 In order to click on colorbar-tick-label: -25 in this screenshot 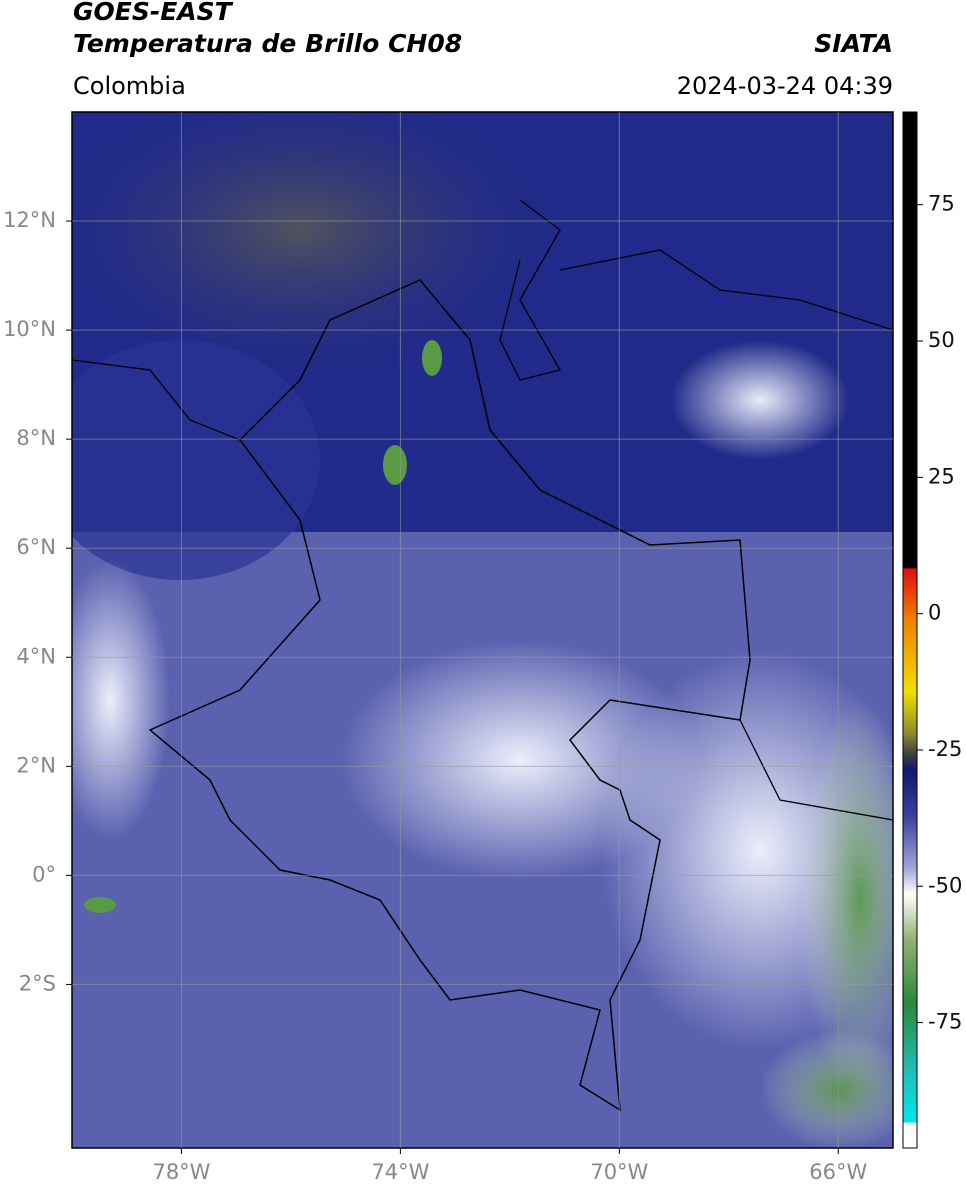, I will do `click(945, 749)`.